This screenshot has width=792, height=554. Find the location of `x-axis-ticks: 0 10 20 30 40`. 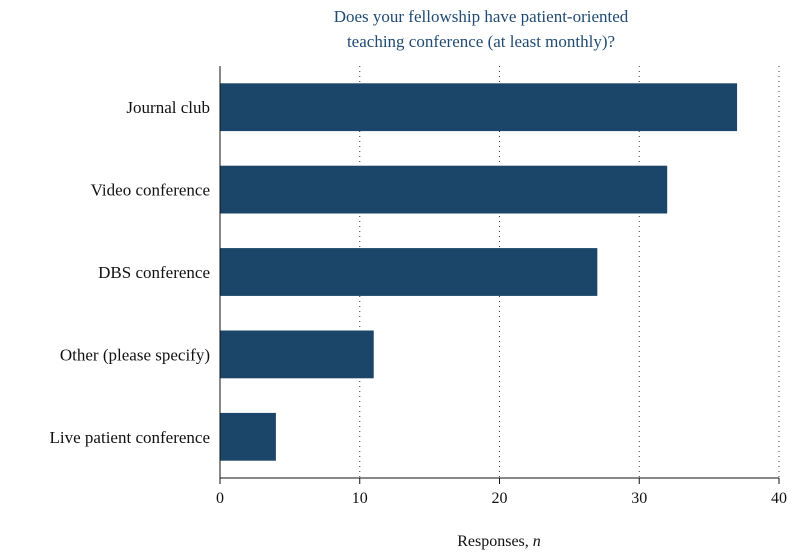

x-axis-ticks: 0 10 20 30 40 is located at coordinates (501, 492).